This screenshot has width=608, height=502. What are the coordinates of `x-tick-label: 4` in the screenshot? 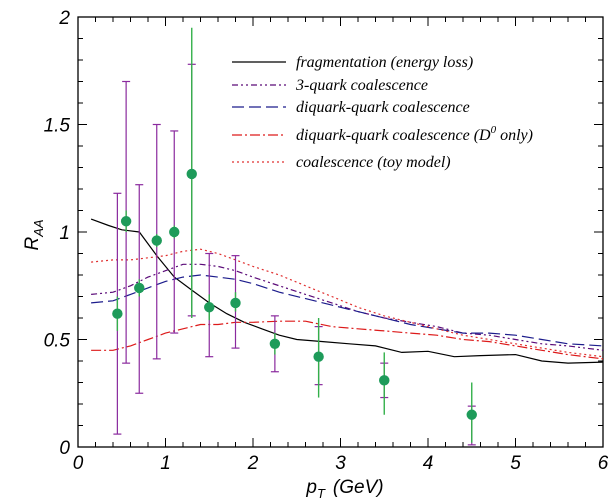 It's located at (428, 463).